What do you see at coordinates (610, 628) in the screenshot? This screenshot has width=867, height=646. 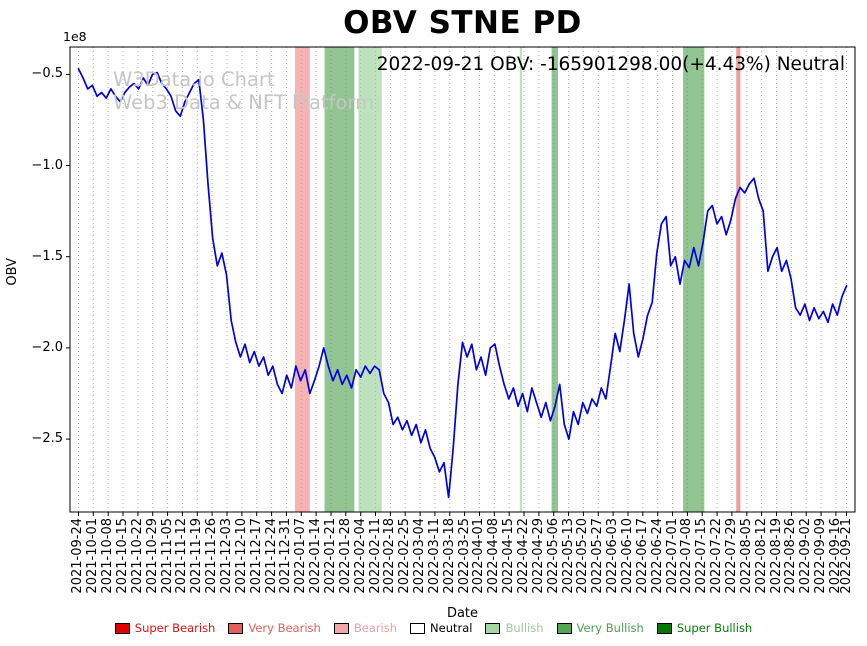 I see `legend-label: Very Bullish` at bounding box center [610, 628].